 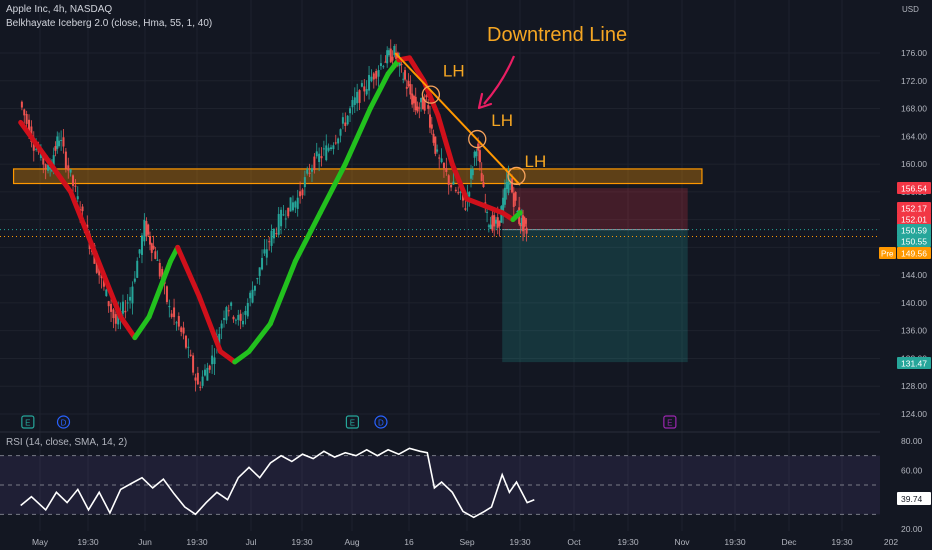 I want to click on rsi-line, so click(x=277, y=483).